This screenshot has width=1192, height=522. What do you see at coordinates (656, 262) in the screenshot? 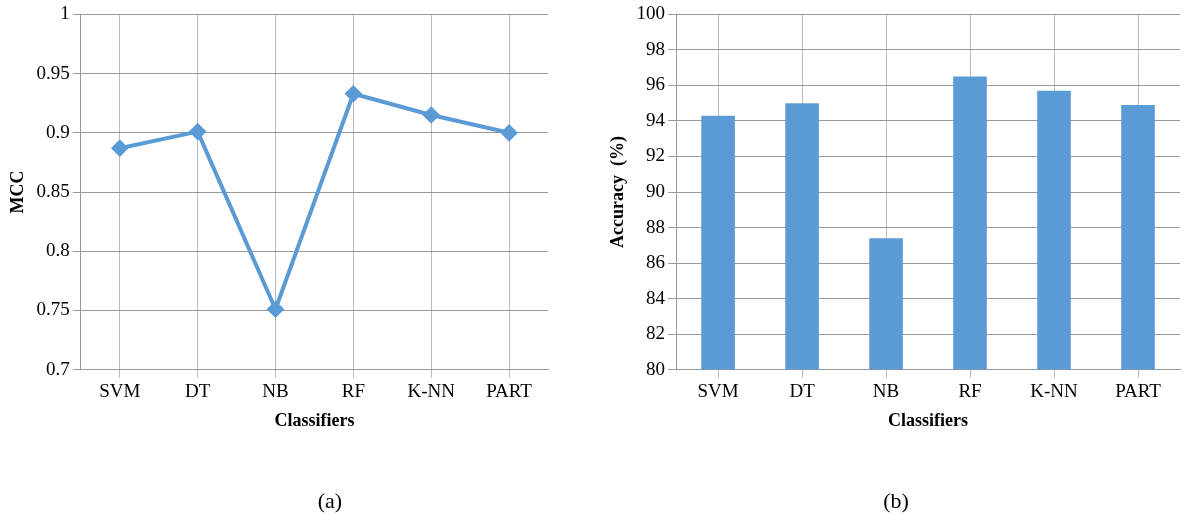
I see `y-tick-label: 86` at bounding box center [656, 262].